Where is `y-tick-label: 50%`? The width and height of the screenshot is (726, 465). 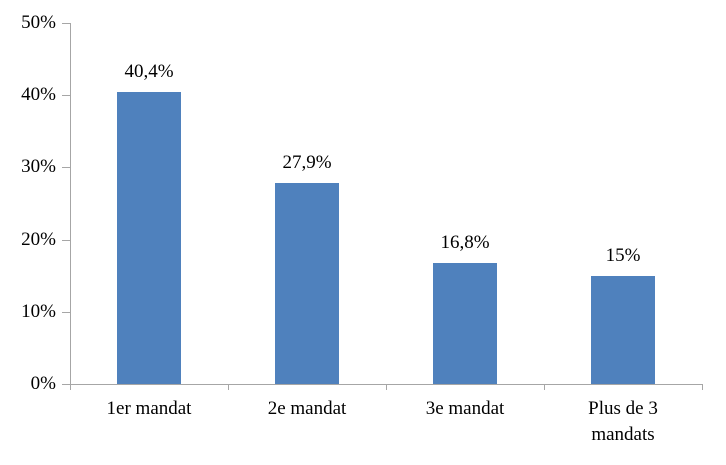 y-tick-label: 50% is located at coordinates (38, 22).